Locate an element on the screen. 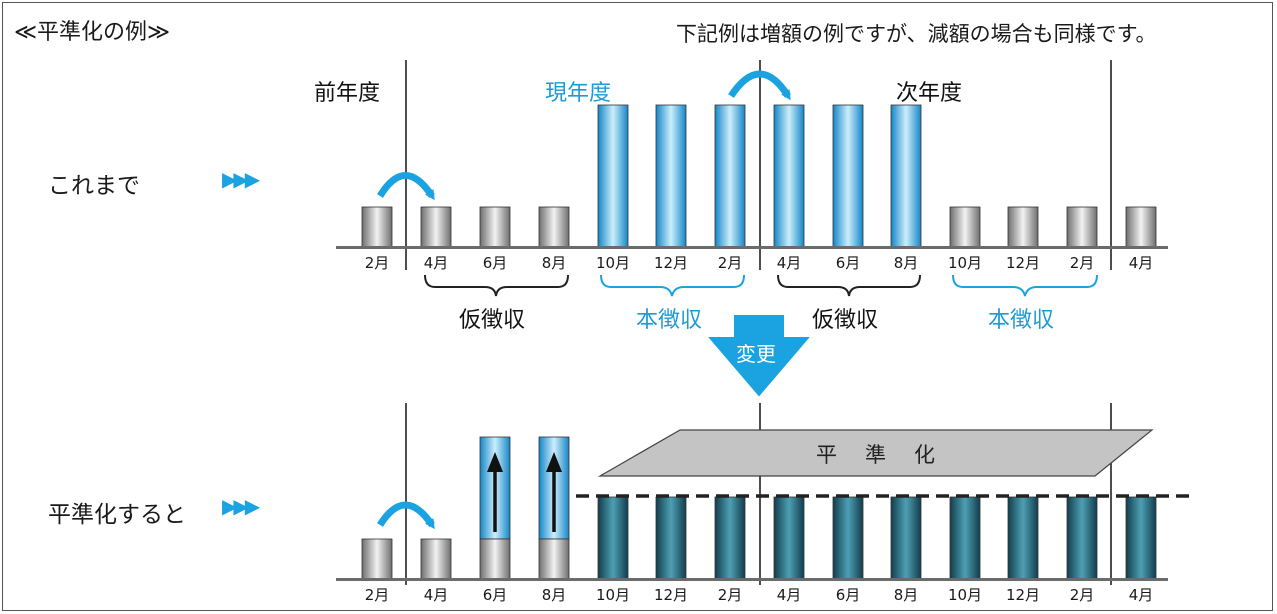 The width and height of the screenshot is (1277, 614). row-label-after: 平準化すると is located at coordinates (117, 515).